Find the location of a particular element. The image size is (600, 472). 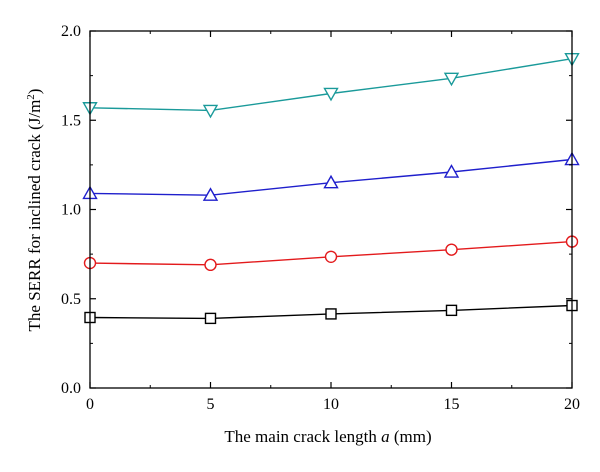

y-tick-label-1: 0.0 is located at coordinates (71, 388).